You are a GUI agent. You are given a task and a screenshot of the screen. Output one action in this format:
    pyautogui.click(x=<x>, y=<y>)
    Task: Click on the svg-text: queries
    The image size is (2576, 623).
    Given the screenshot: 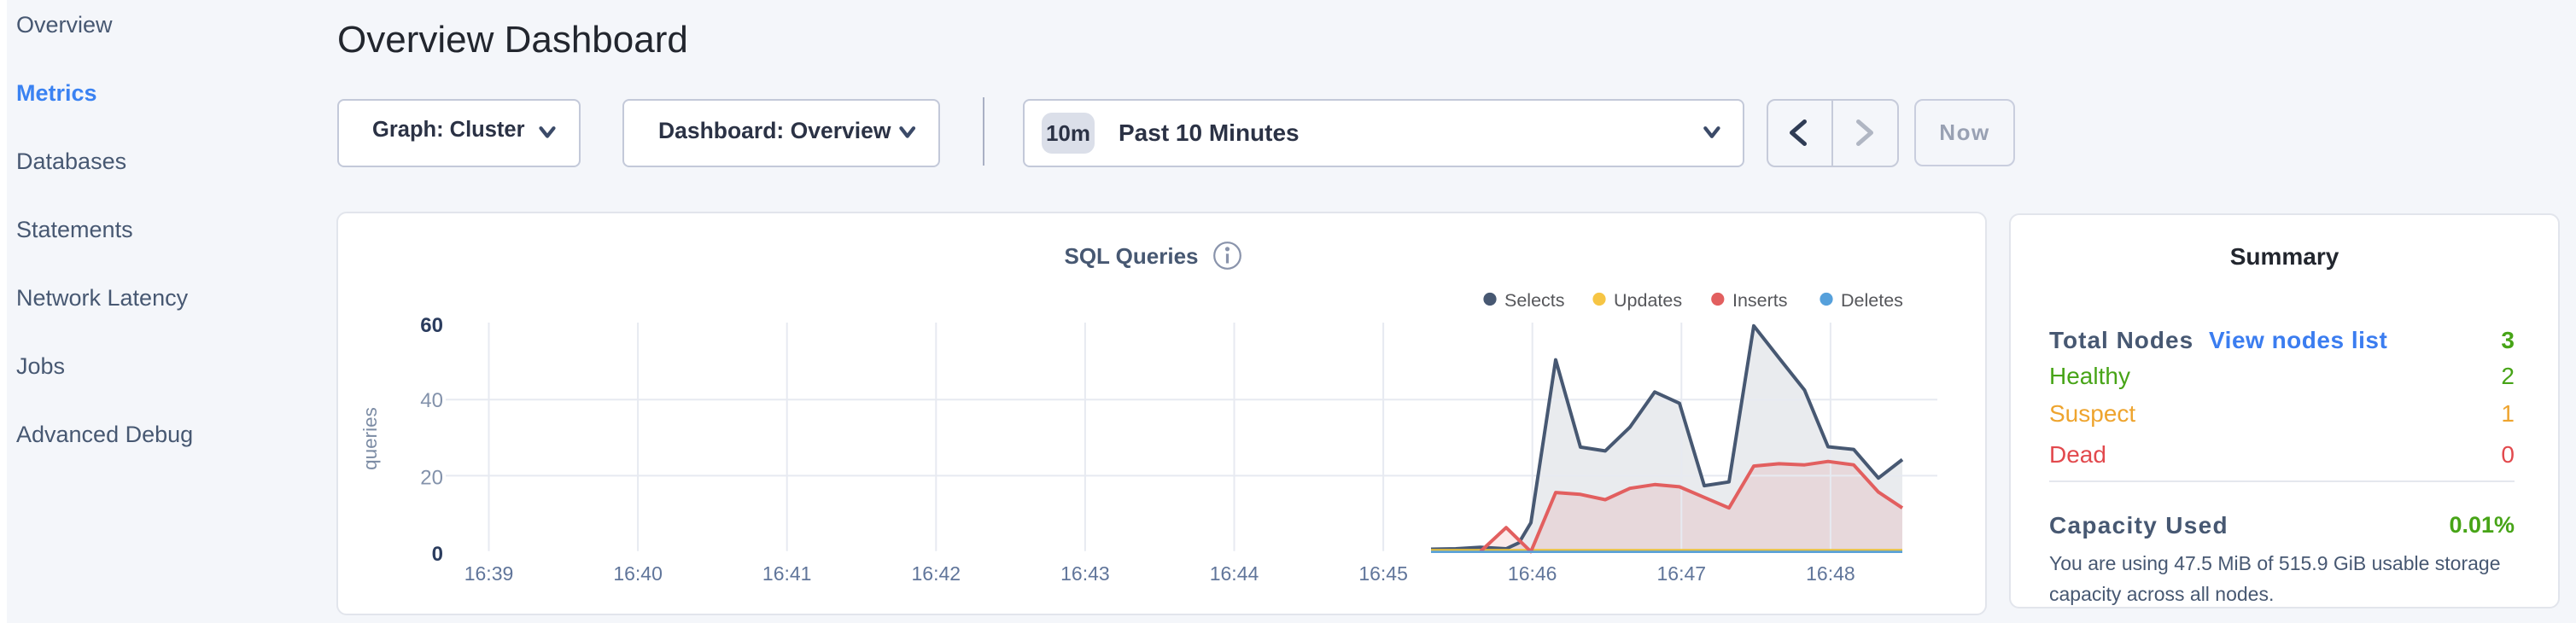 What is the action you would take?
    pyautogui.click(x=370, y=438)
    